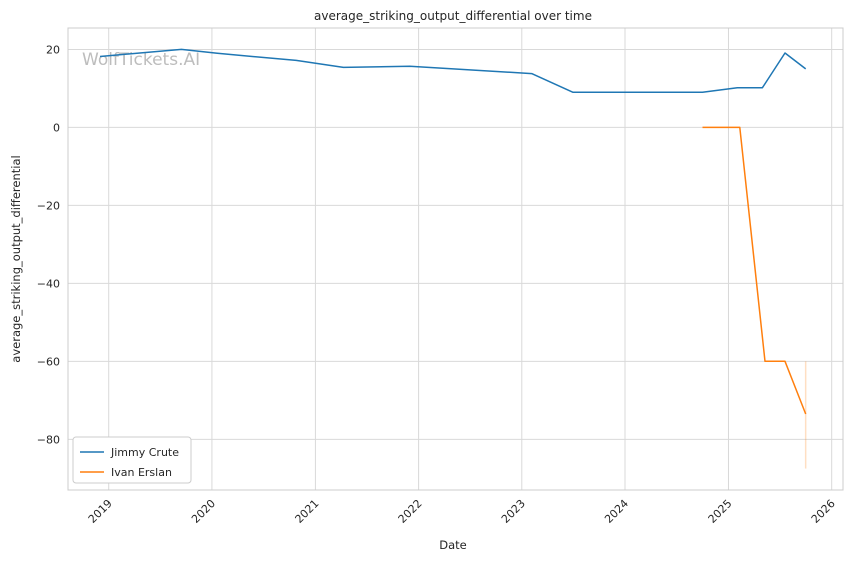 Image resolution: width=858 pixels, height=561 pixels. I want to click on x-tick-label: 2023, so click(513, 511).